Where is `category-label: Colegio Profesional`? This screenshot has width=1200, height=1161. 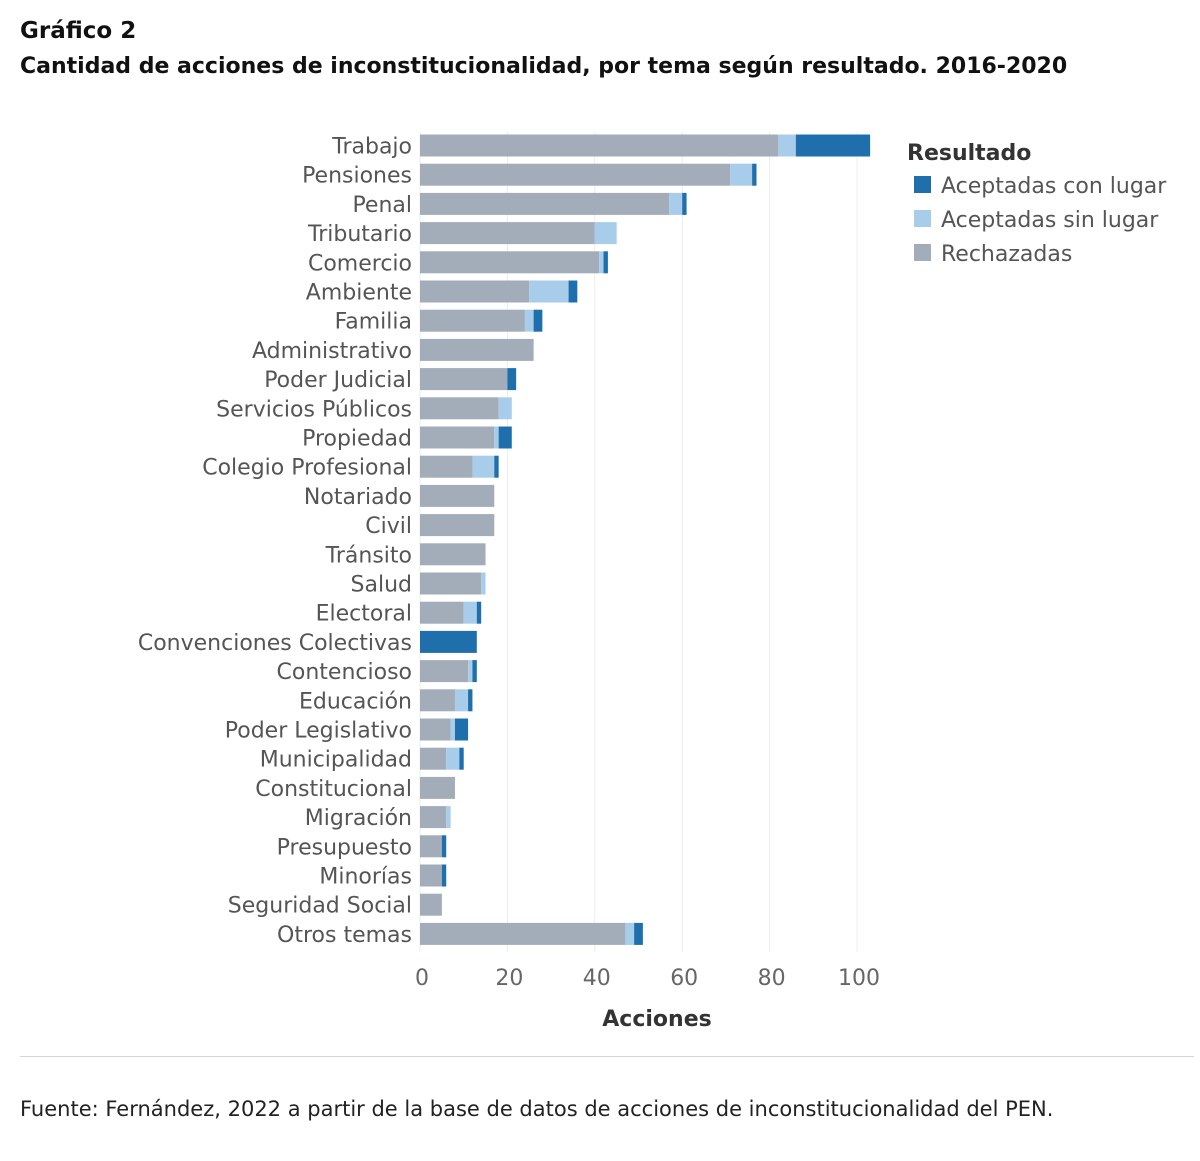
category-label: Colegio Profesional is located at coordinates (307, 468).